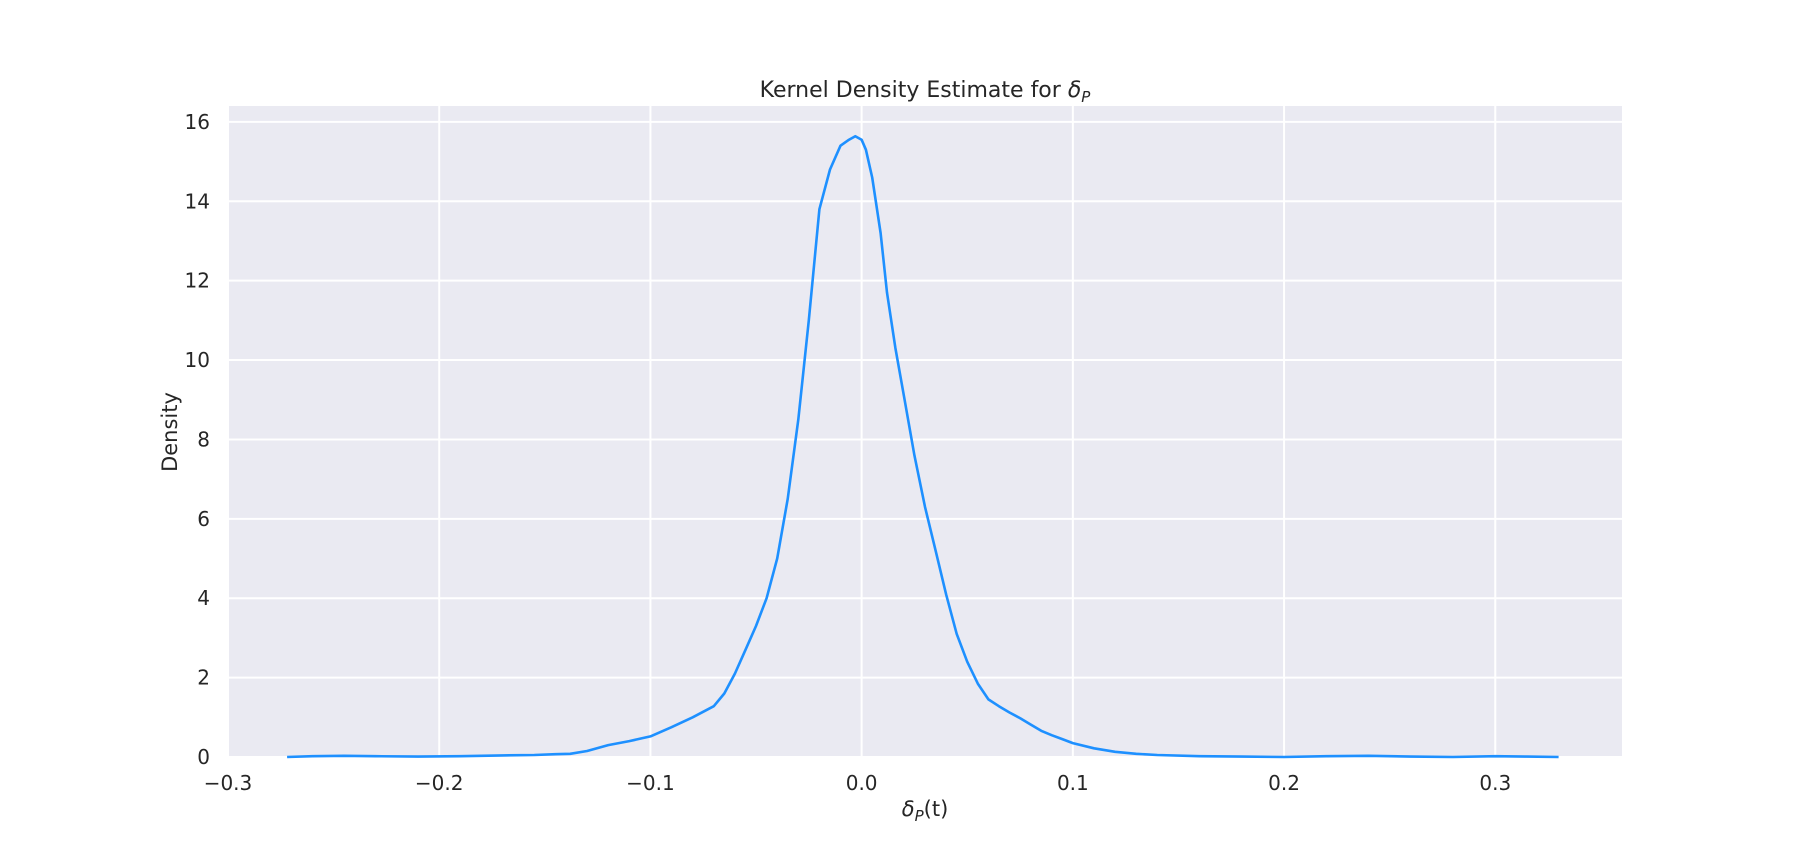  What do you see at coordinates (203, 598) in the screenshot?
I see `y-tick-label: 4` at bounding box center [203, 598].